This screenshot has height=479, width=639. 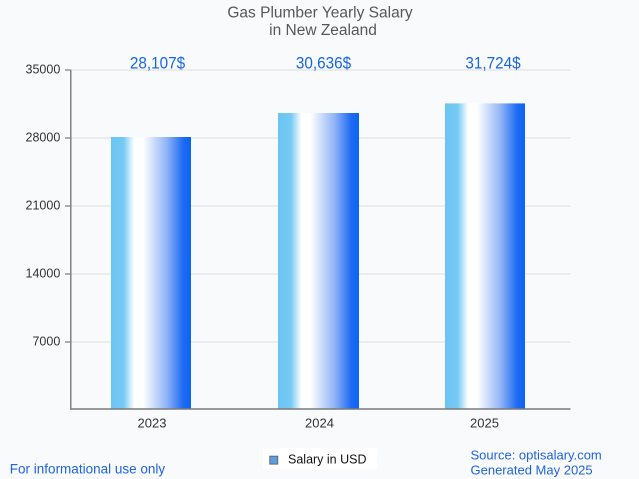 What do you see at coordinates (43, 273) in the screenshot?
I see `svg-text: 14000` at bounding box center [43, 273].